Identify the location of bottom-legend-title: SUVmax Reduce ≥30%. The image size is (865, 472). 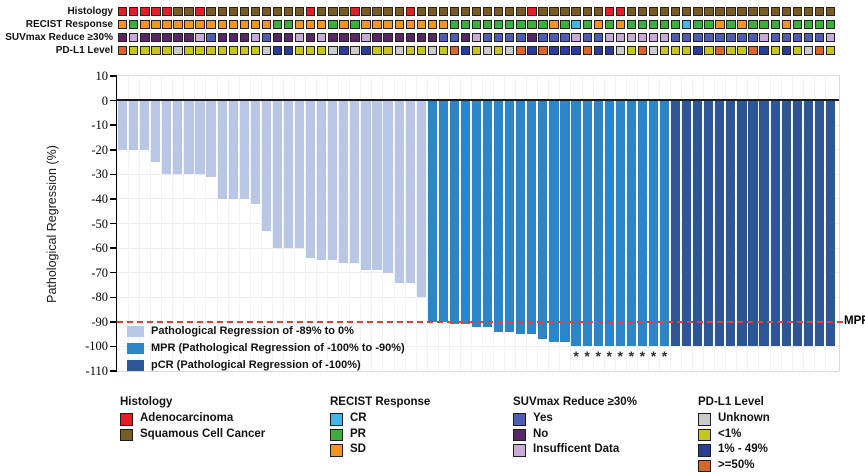
(575, 402).